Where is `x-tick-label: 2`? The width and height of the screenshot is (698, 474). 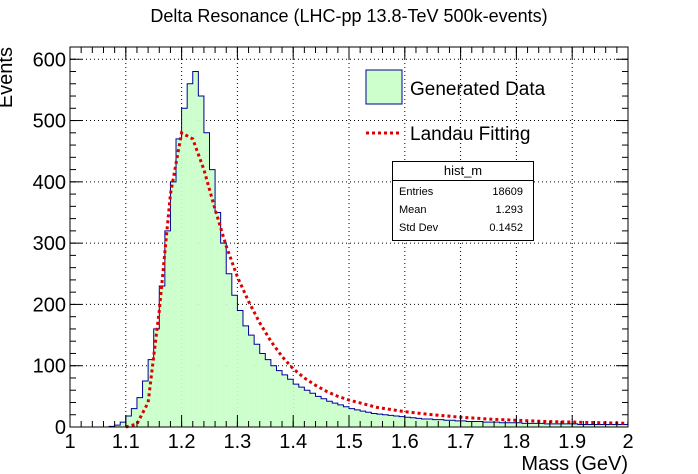
x-tick-label: 2 is located at coordinates (627, 442).